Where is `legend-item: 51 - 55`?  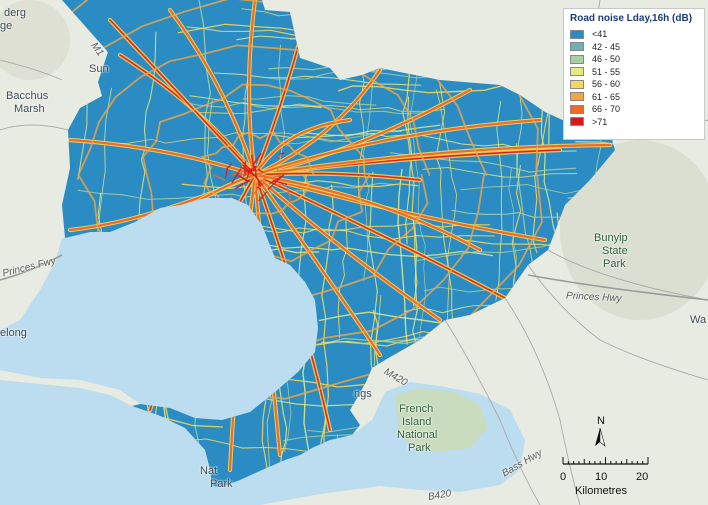
legend-item: 51 - 55 is located at coordinates (634, 72).